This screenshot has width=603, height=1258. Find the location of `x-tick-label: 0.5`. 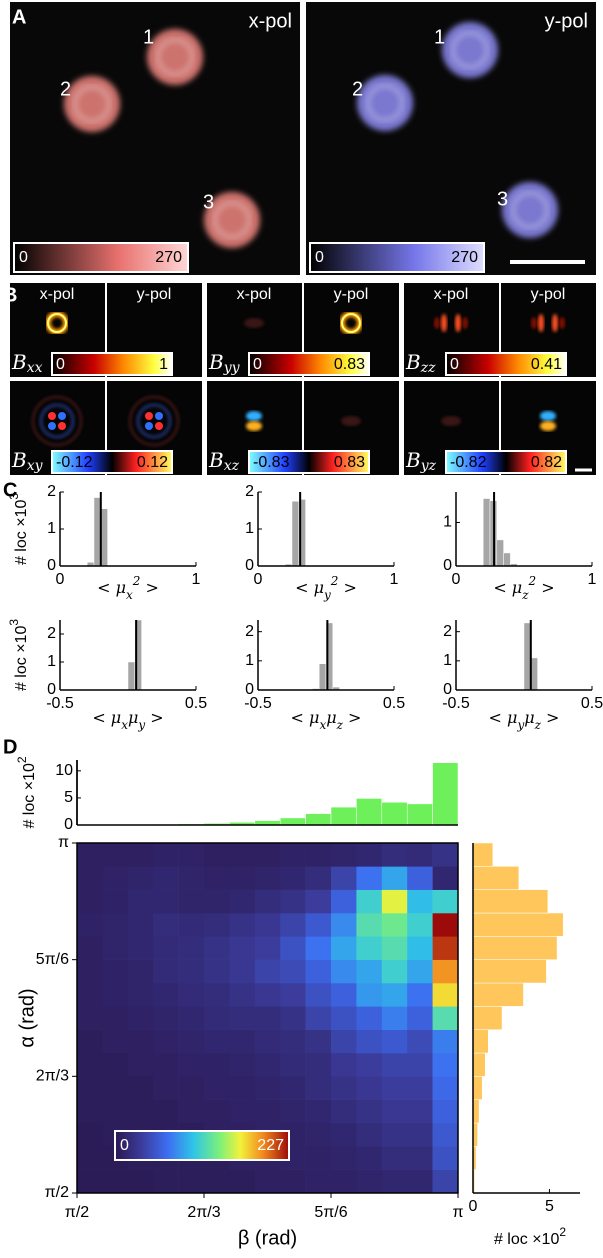

x-tick-label: 0.5 is located at coordinates (196, 703).